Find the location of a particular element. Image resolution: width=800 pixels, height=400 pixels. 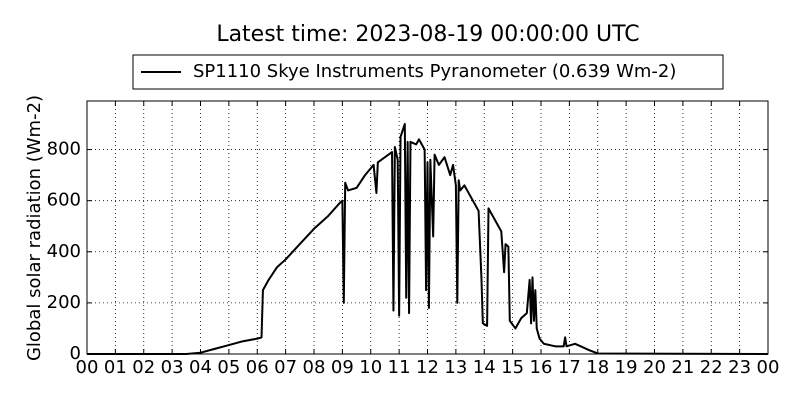

x-tick-label: 20 is located at coordinates (654, 367).